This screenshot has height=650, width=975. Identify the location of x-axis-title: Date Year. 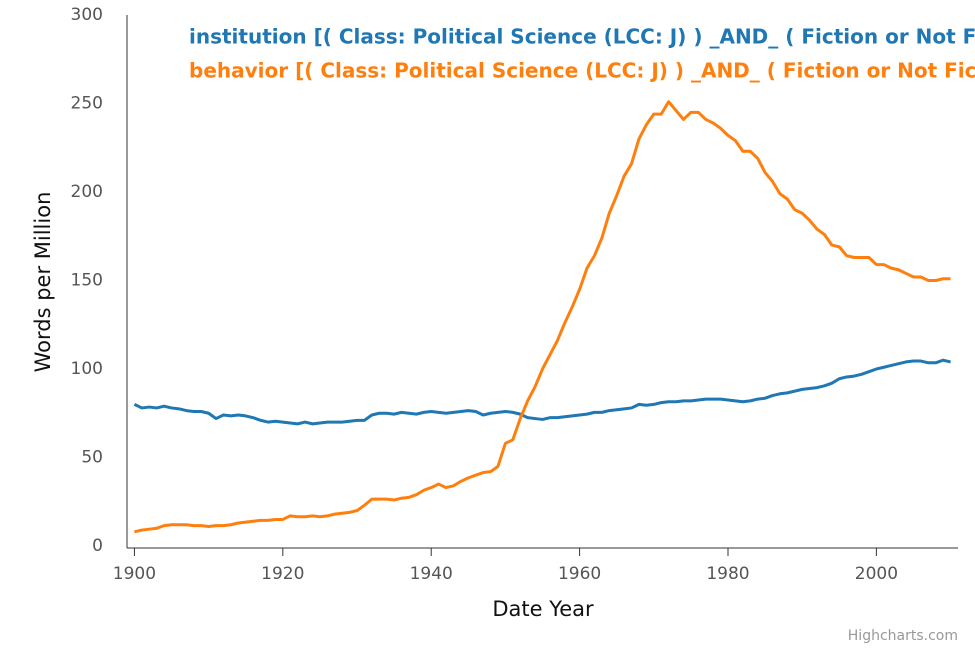
(543, 609).